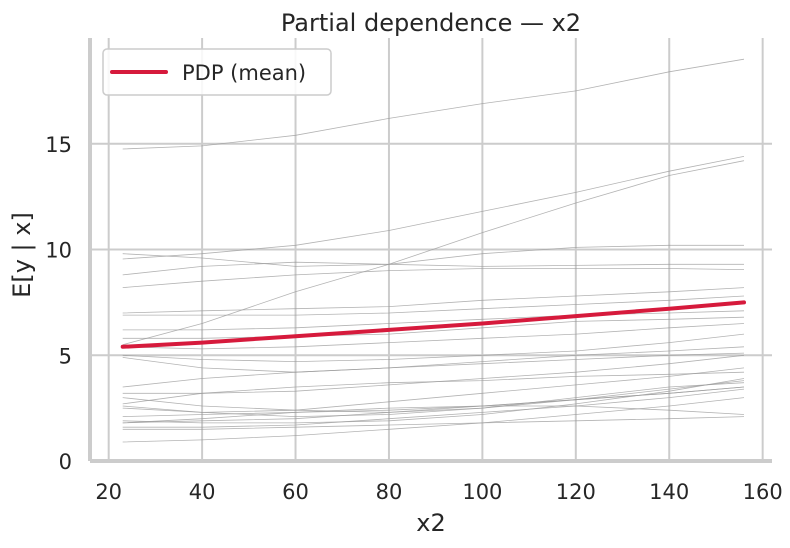 The width and height of the screenshot is (790, 548). What do you see at coordinates (202, 492) in the screenshot?
I see `x-tick-label: 40` at bounding box center [202, 492].